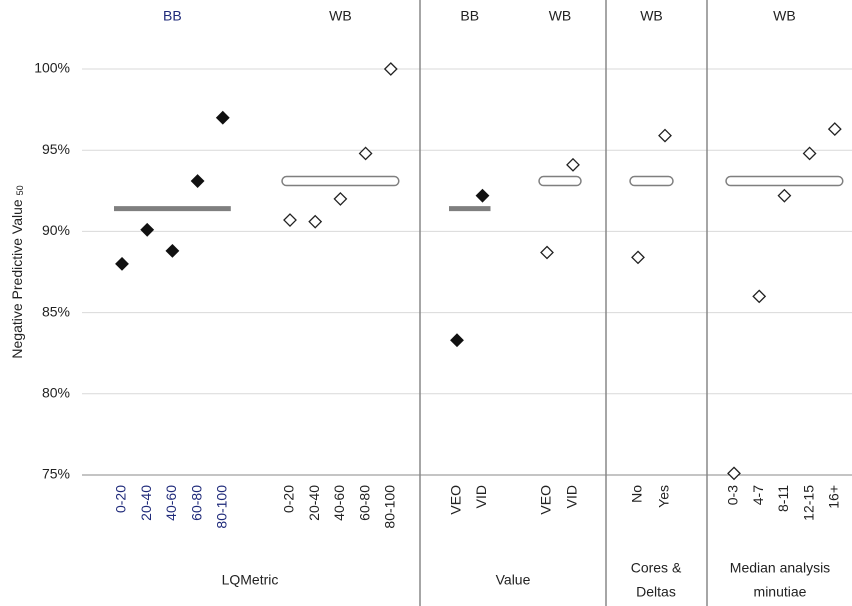 This screenshot has width=852, height=606. What do you see at coordinates (664, 496) in the screenshot?
I see `x-tick-label: Yes` at bounding box center [664, 496].